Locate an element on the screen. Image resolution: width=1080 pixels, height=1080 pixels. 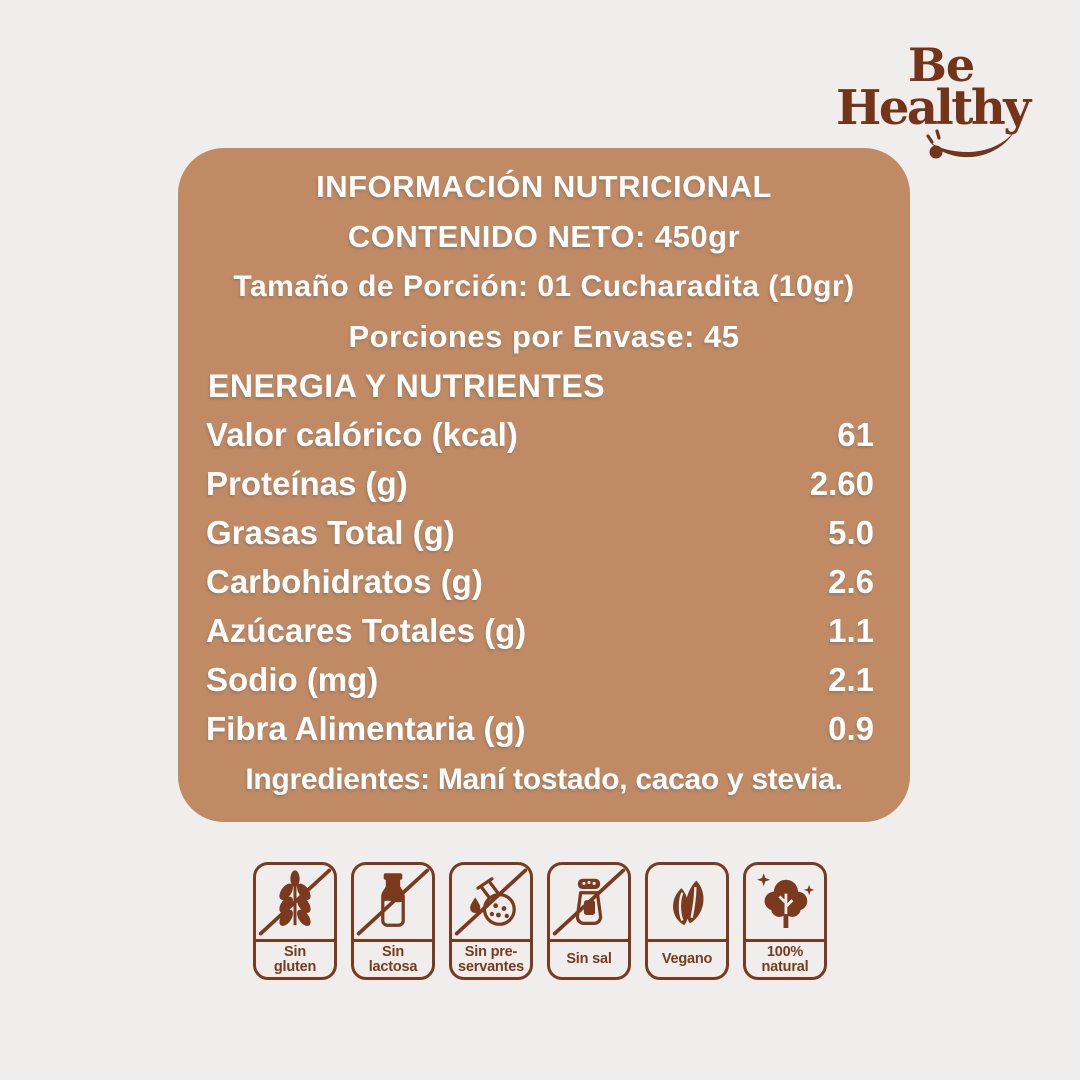
no-lactose-icon is located at coordinates (393, 902).